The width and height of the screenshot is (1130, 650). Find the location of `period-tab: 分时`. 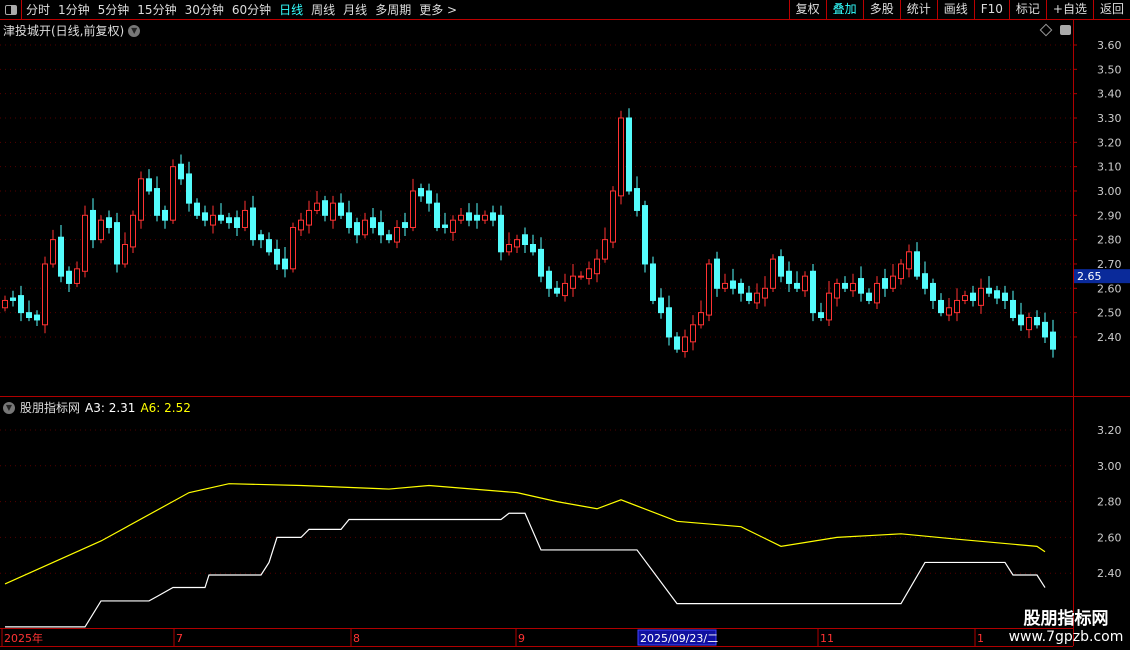

period-tab: 分时 is located at coordinates (38, 10).